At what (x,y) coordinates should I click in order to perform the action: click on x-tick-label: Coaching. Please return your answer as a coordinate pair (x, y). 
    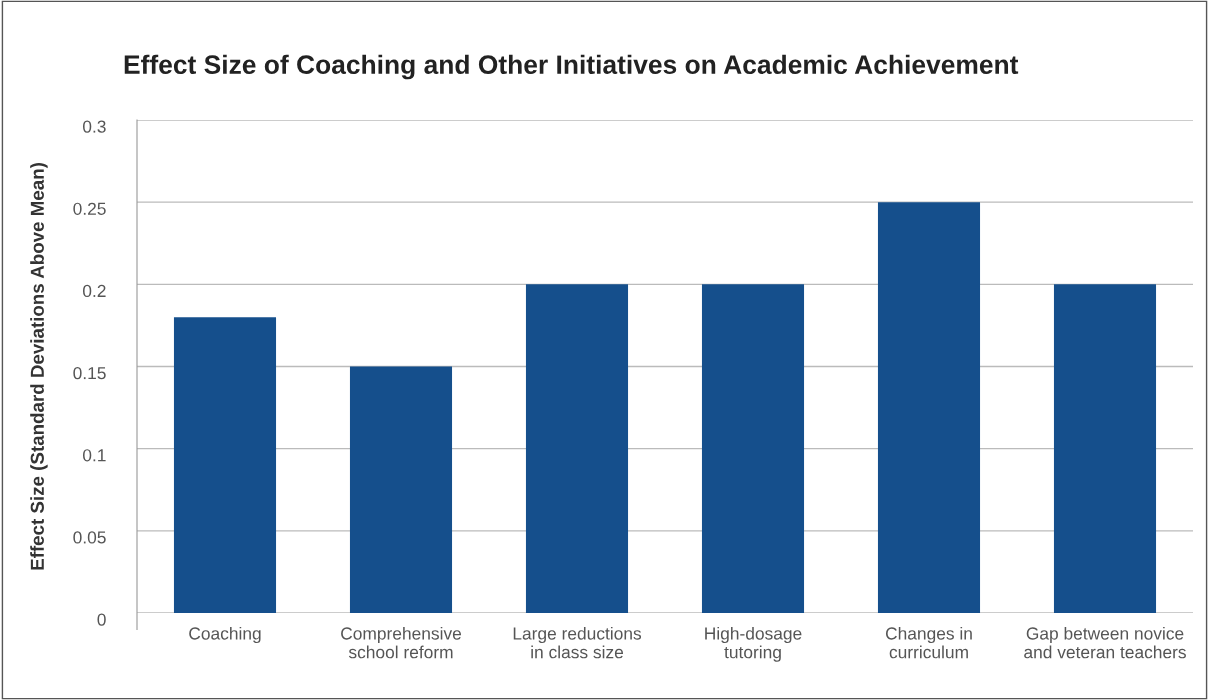
    Looking at the image, I should click on (225, 635).